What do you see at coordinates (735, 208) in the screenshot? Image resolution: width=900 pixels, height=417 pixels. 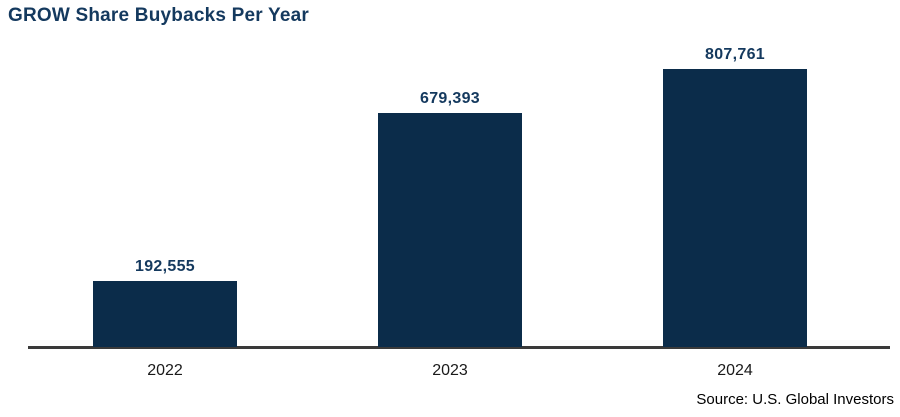 I see `bar-2024` at bounding box center [735, 208].